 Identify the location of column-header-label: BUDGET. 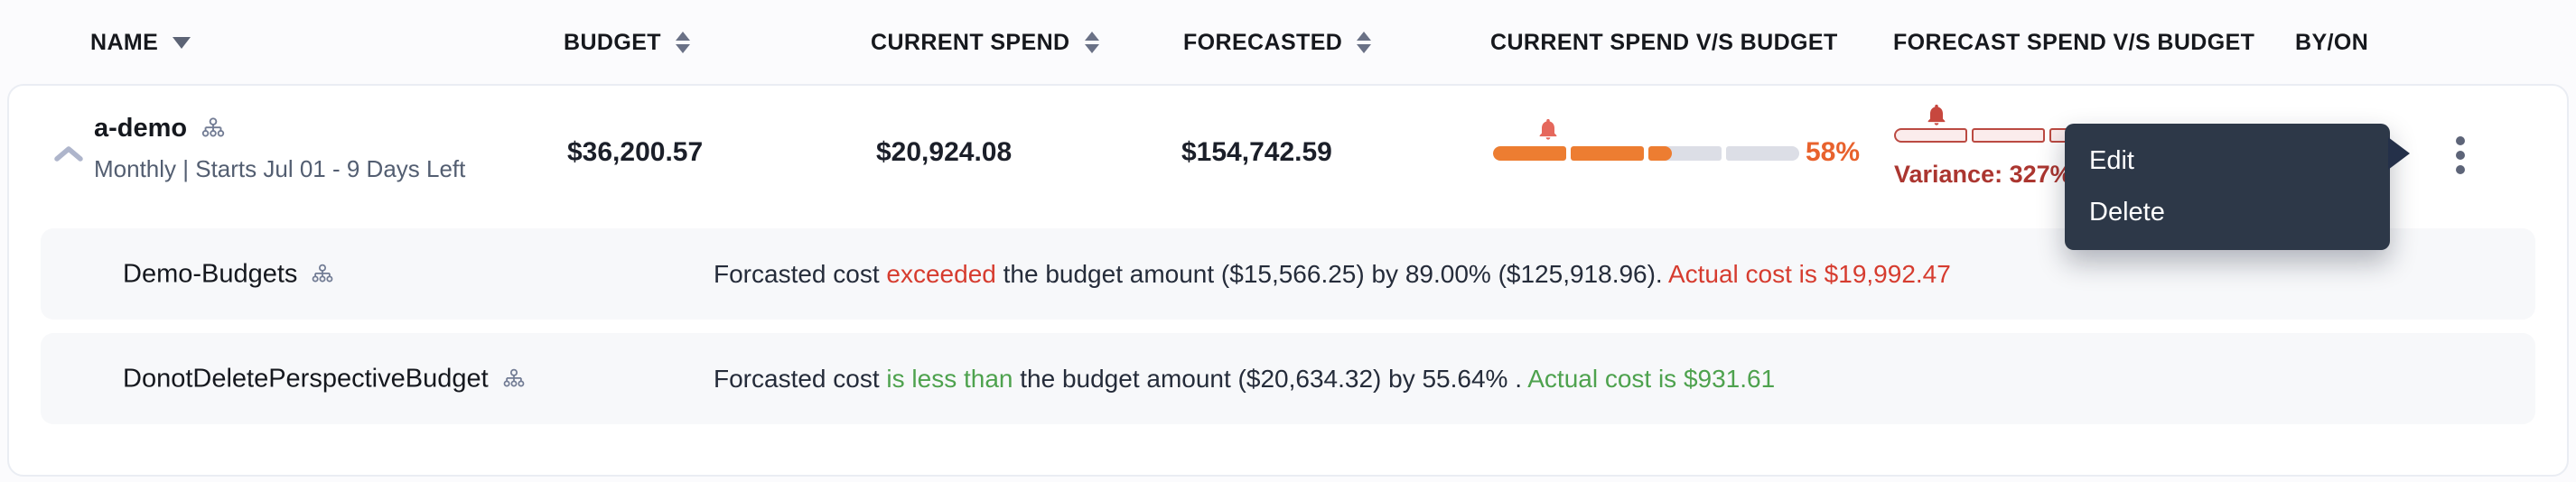
(612, 42).